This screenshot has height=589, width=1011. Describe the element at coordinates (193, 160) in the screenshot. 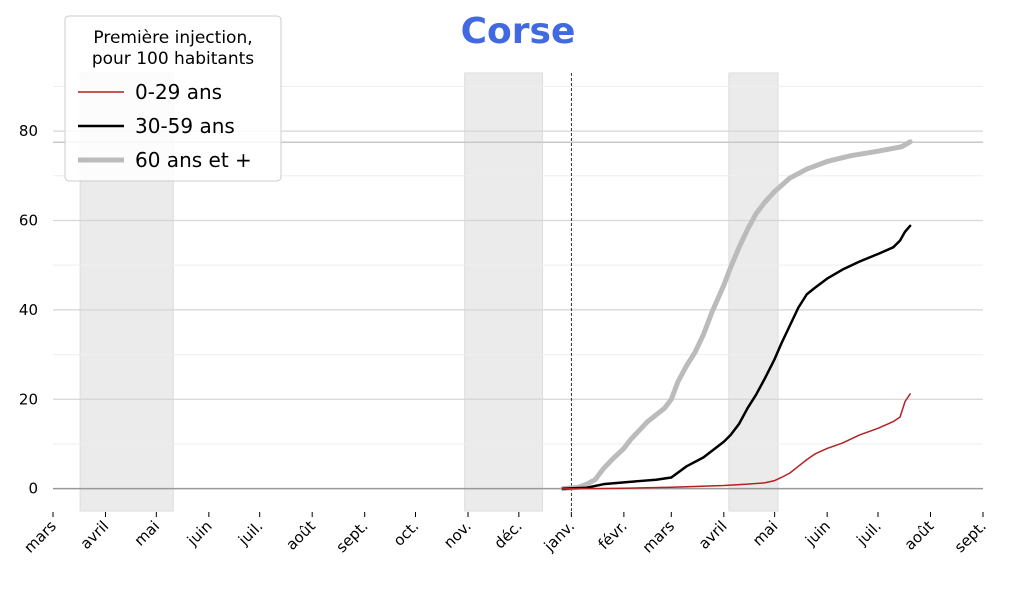

I see `legend-label-2: 60 ans et +` at that location.